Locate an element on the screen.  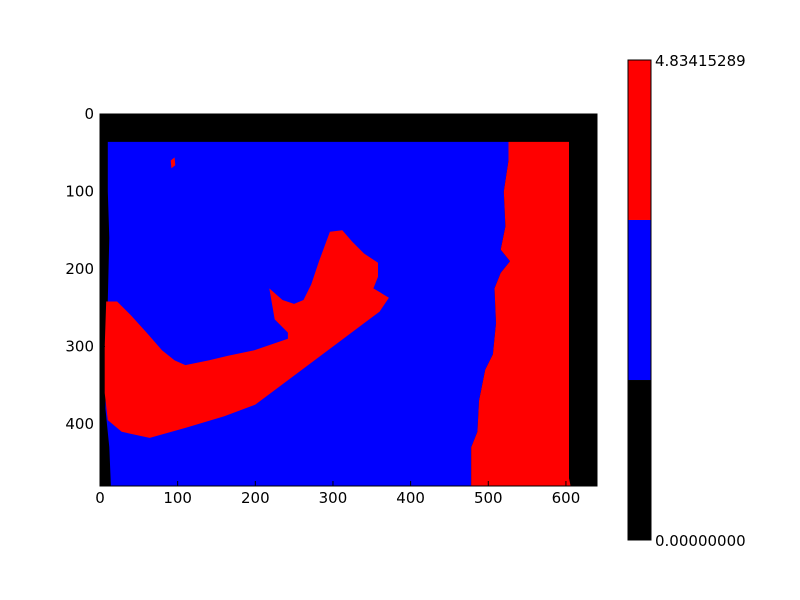
y-tick-label: 0 is located at coordinates (89, 114).